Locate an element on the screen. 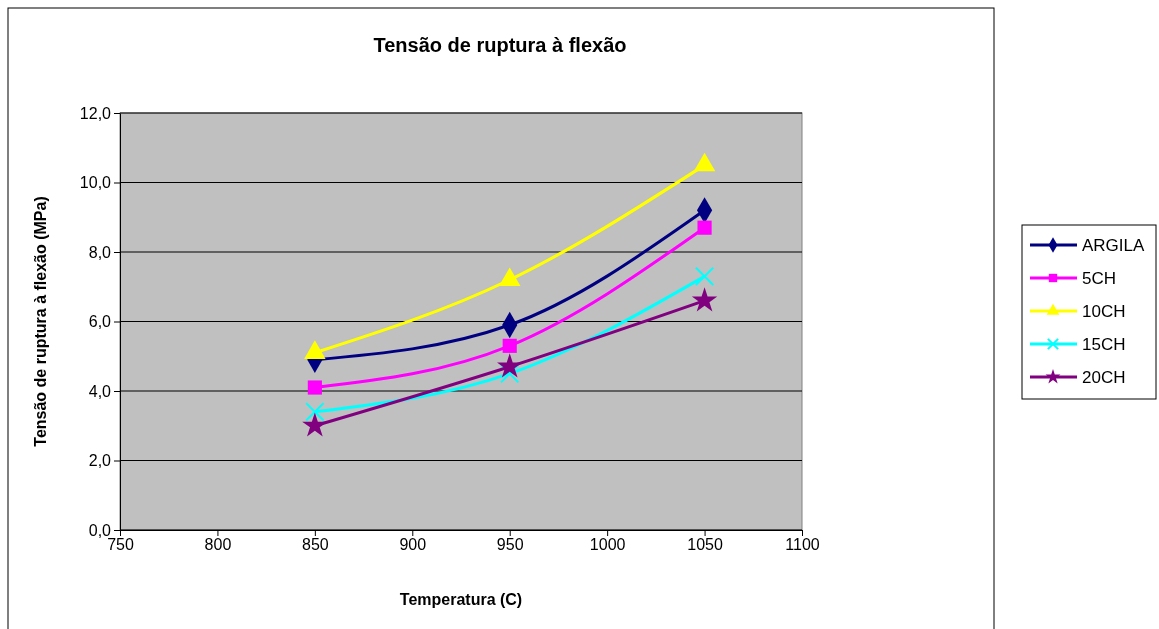 The height and width of the screenshot is (629, 1159). y-tick-label: 2,0 is located at coordinates (100, 461).